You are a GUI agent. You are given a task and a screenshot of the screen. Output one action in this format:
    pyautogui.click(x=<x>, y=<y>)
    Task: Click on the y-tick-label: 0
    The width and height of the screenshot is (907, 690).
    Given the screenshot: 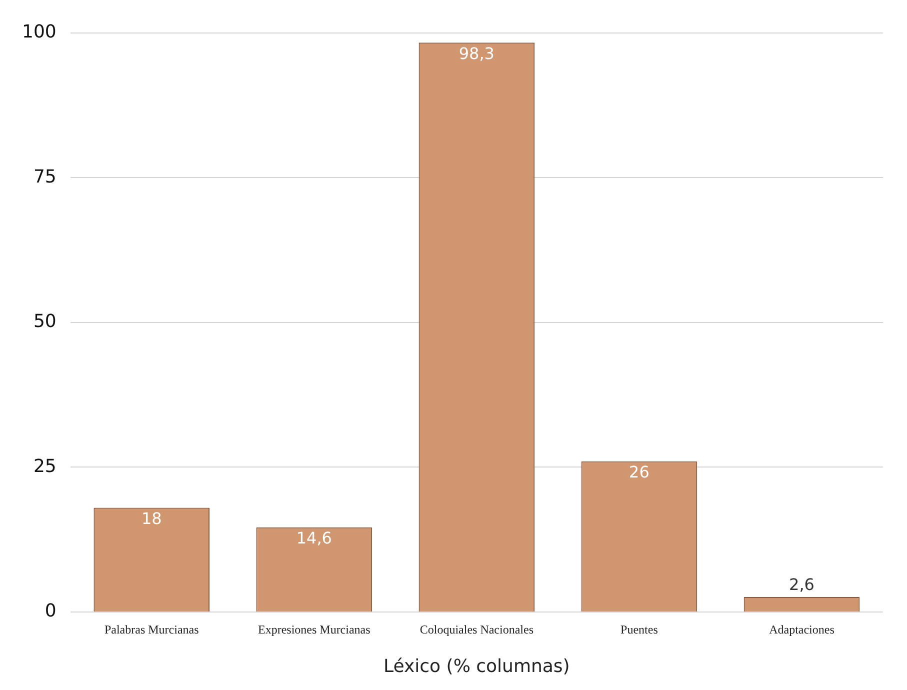 What is the action you would take?
    pyautogui.click(x=50, y=611)
    